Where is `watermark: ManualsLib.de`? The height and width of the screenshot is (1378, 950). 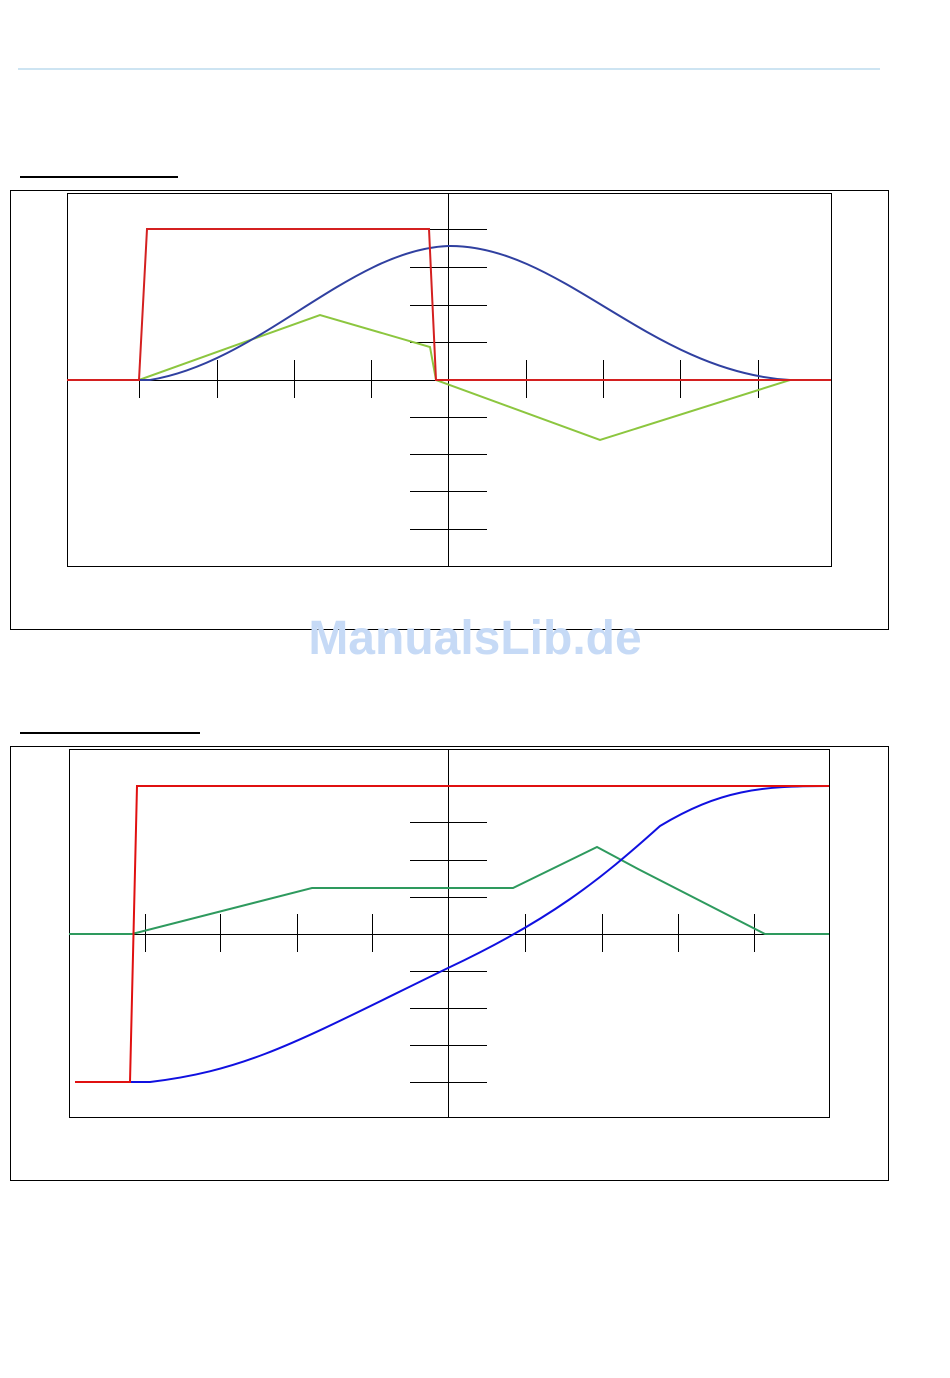
watermark: ManualsLib.de is located at coordinates (474, 638).